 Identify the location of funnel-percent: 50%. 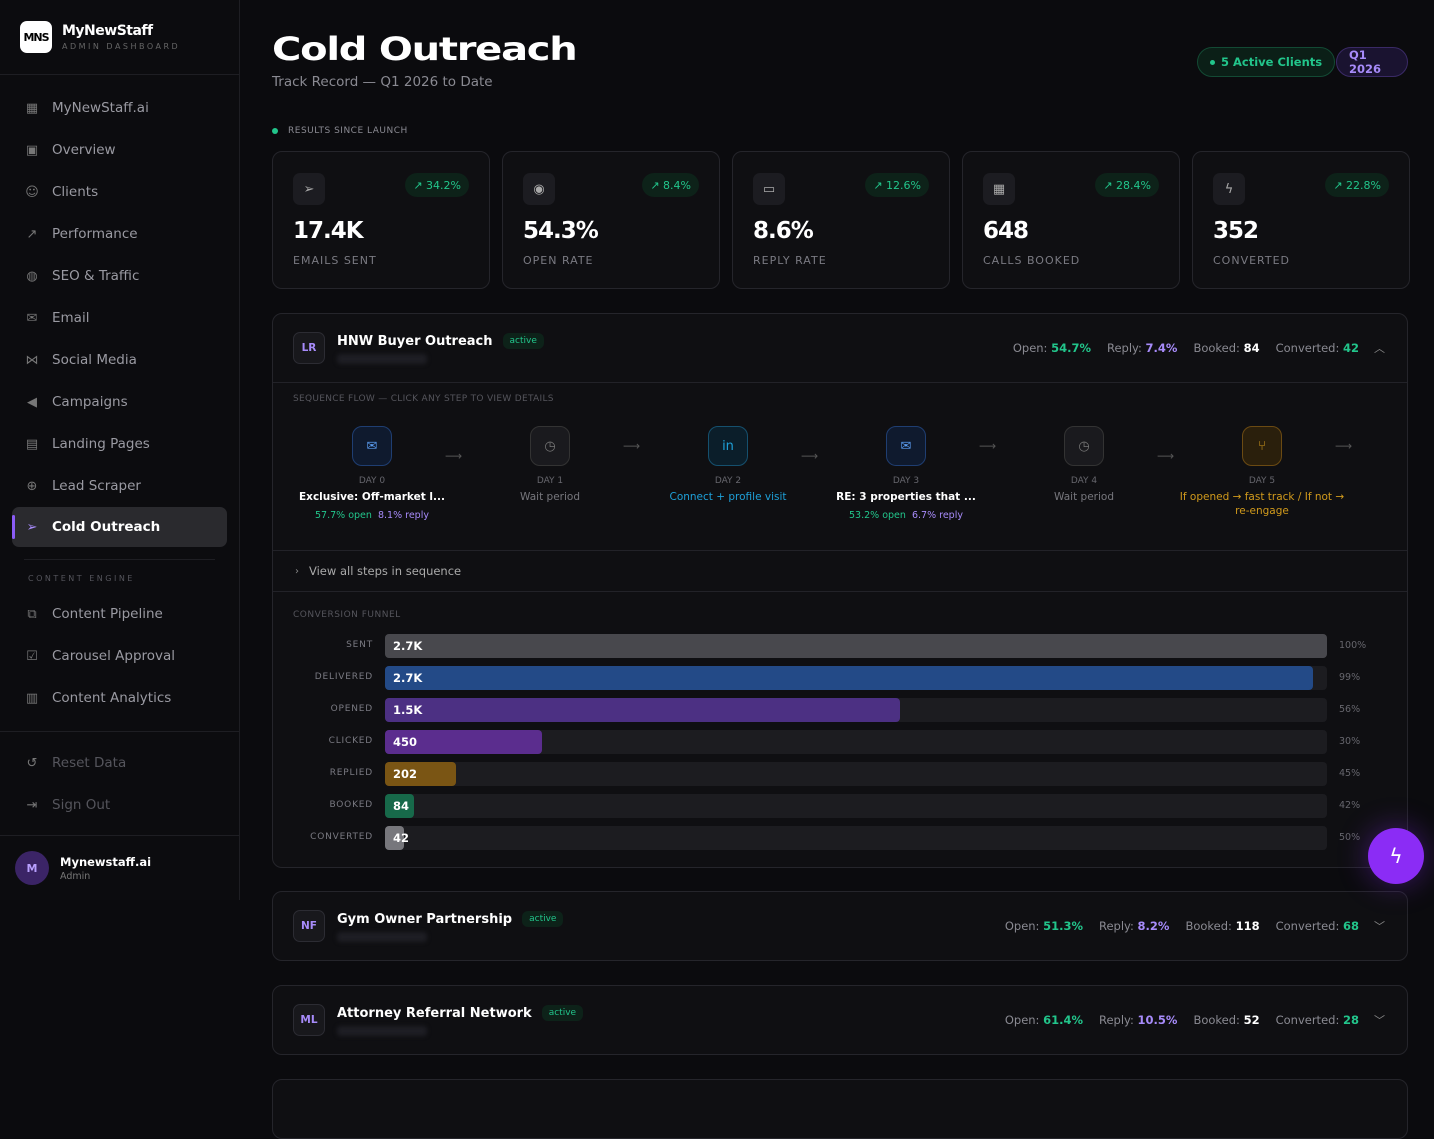
(1350, 837).